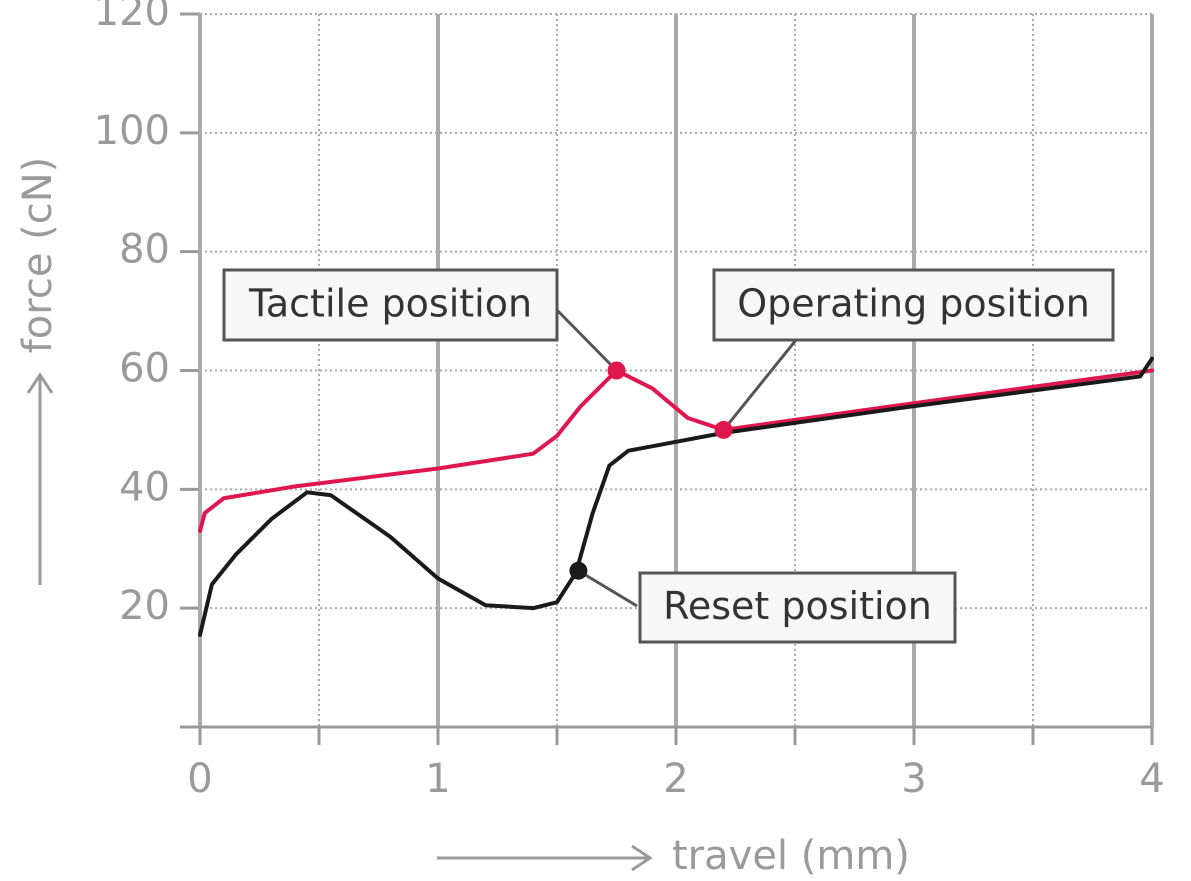 The width and height of the screenshot is (1191, 881). What do you see at coordinates (132, 17) in the screenshot?
I see `y-tick-label: 120` at bounding box center [132, 17].